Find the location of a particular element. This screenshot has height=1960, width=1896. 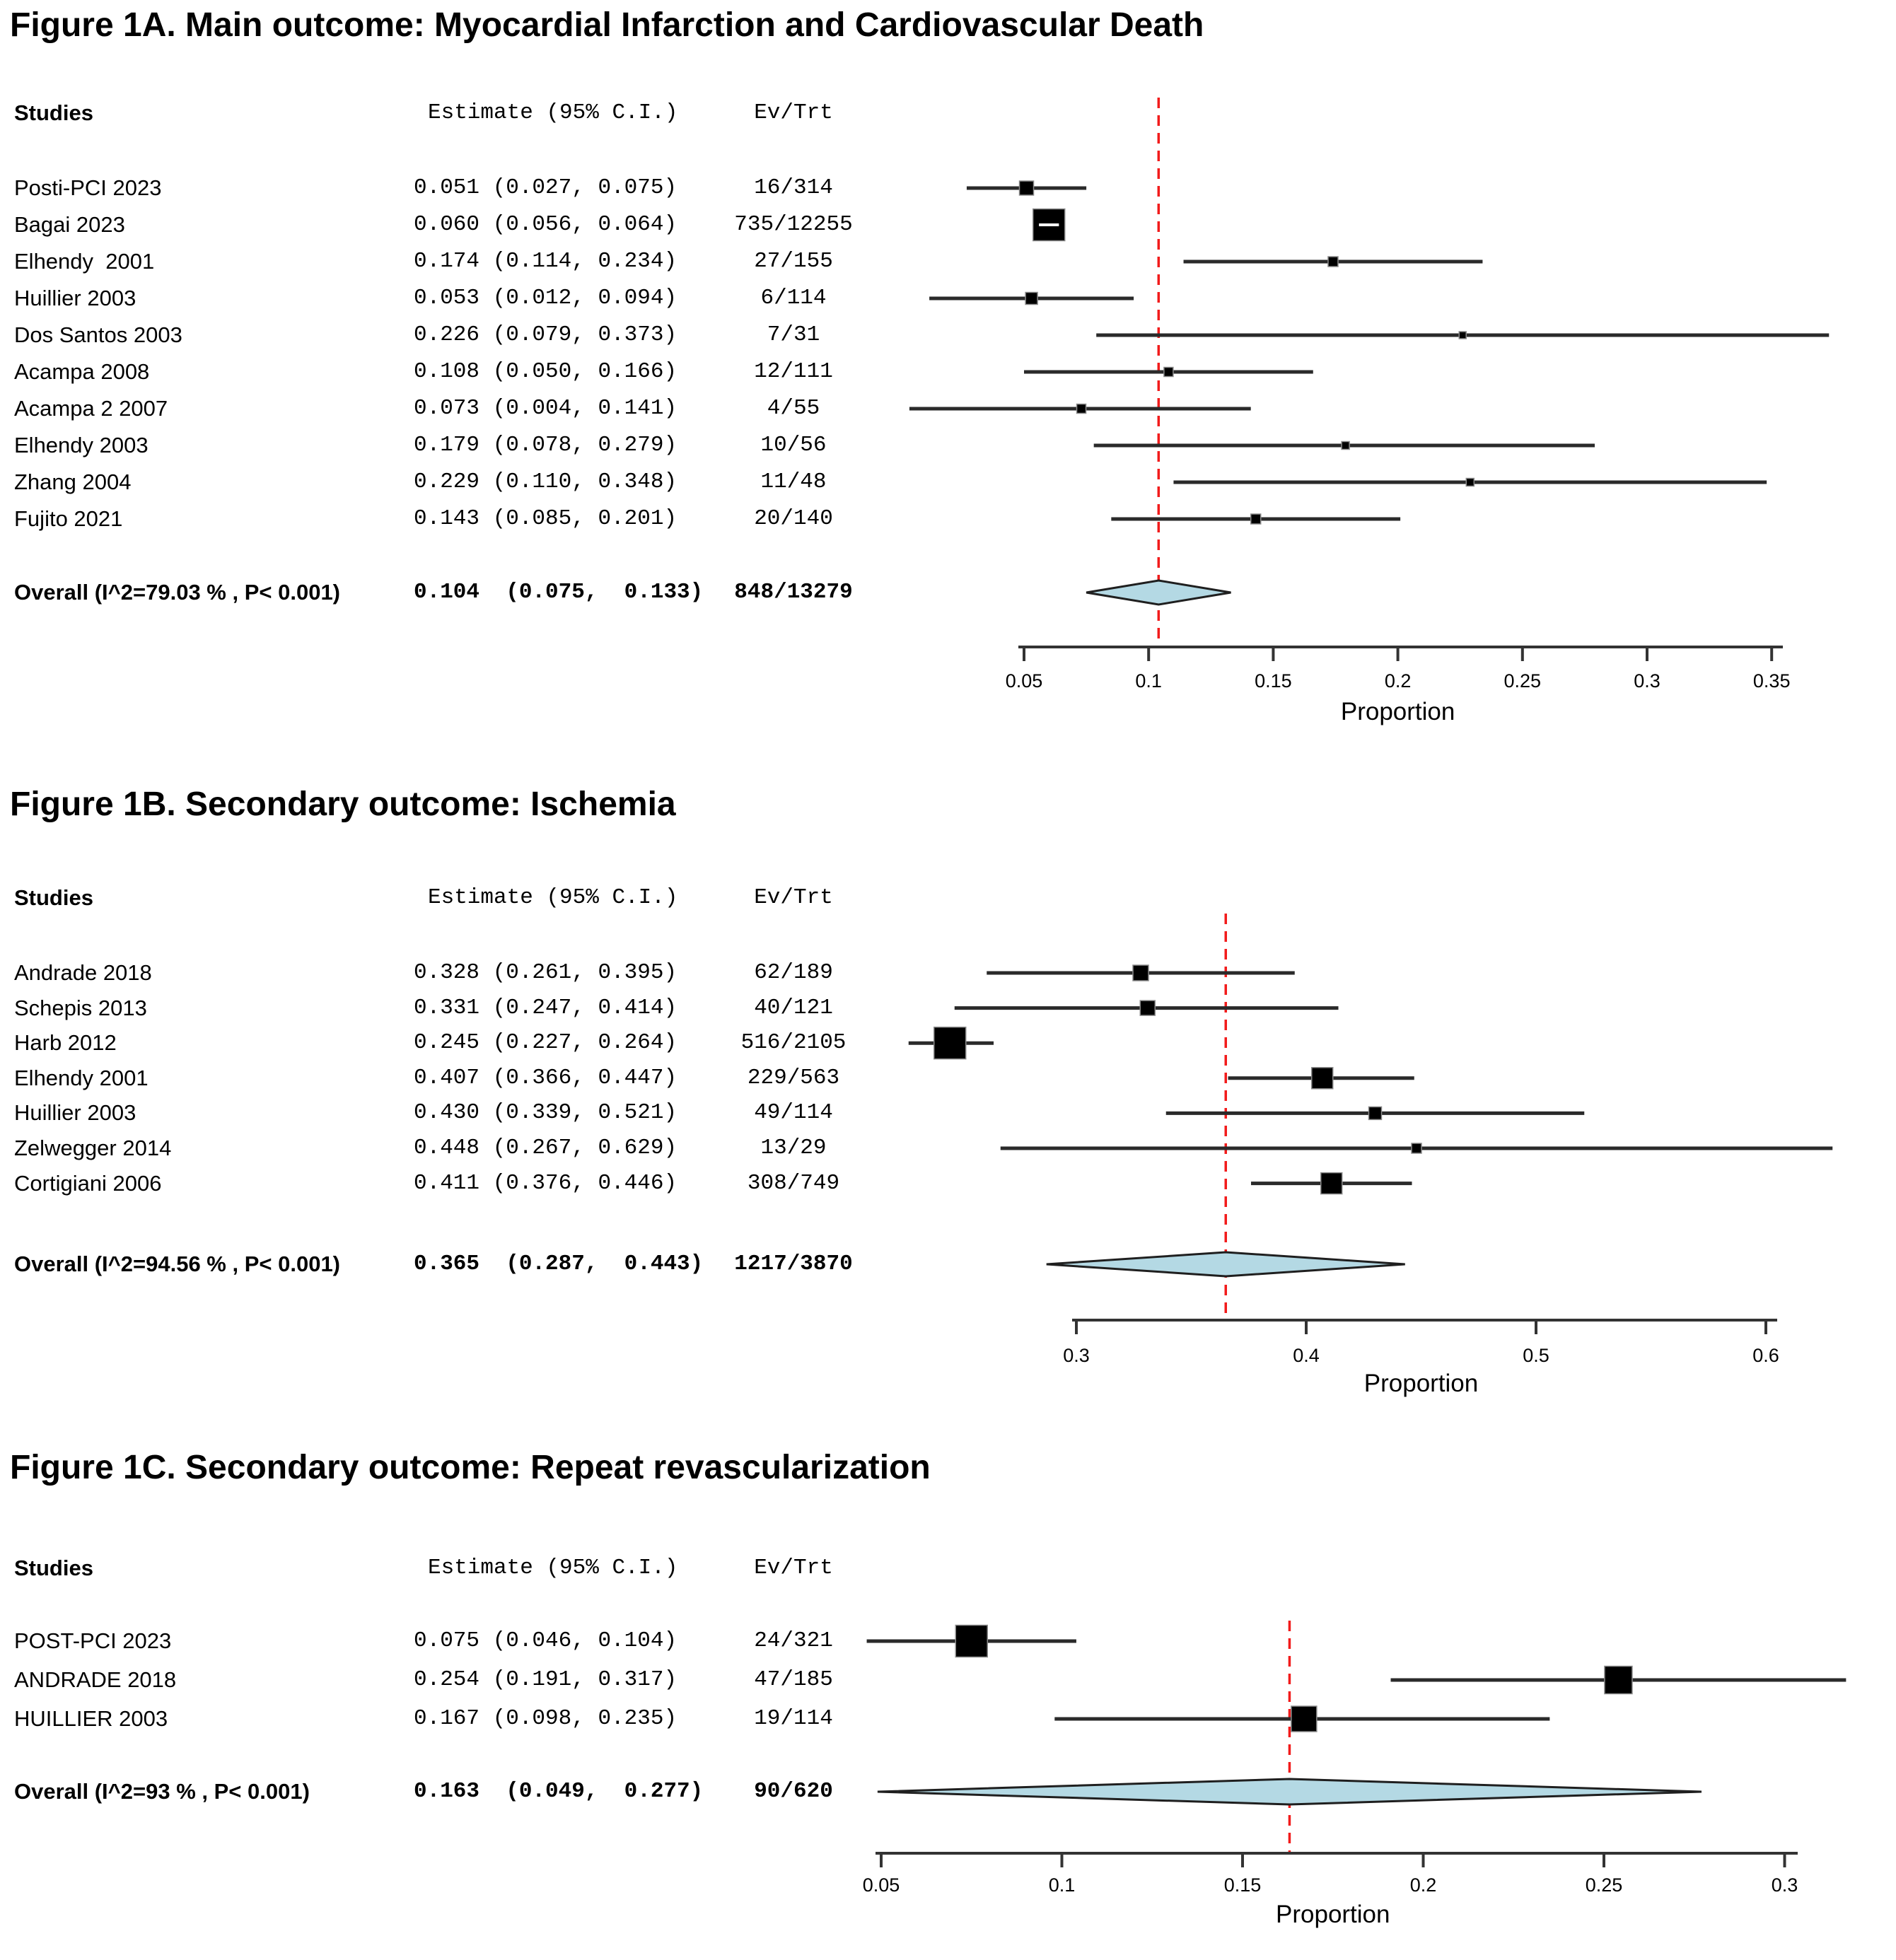

study-estimate: 0.331 (0.247, 0.414) is located at coordinates (545, 1008).